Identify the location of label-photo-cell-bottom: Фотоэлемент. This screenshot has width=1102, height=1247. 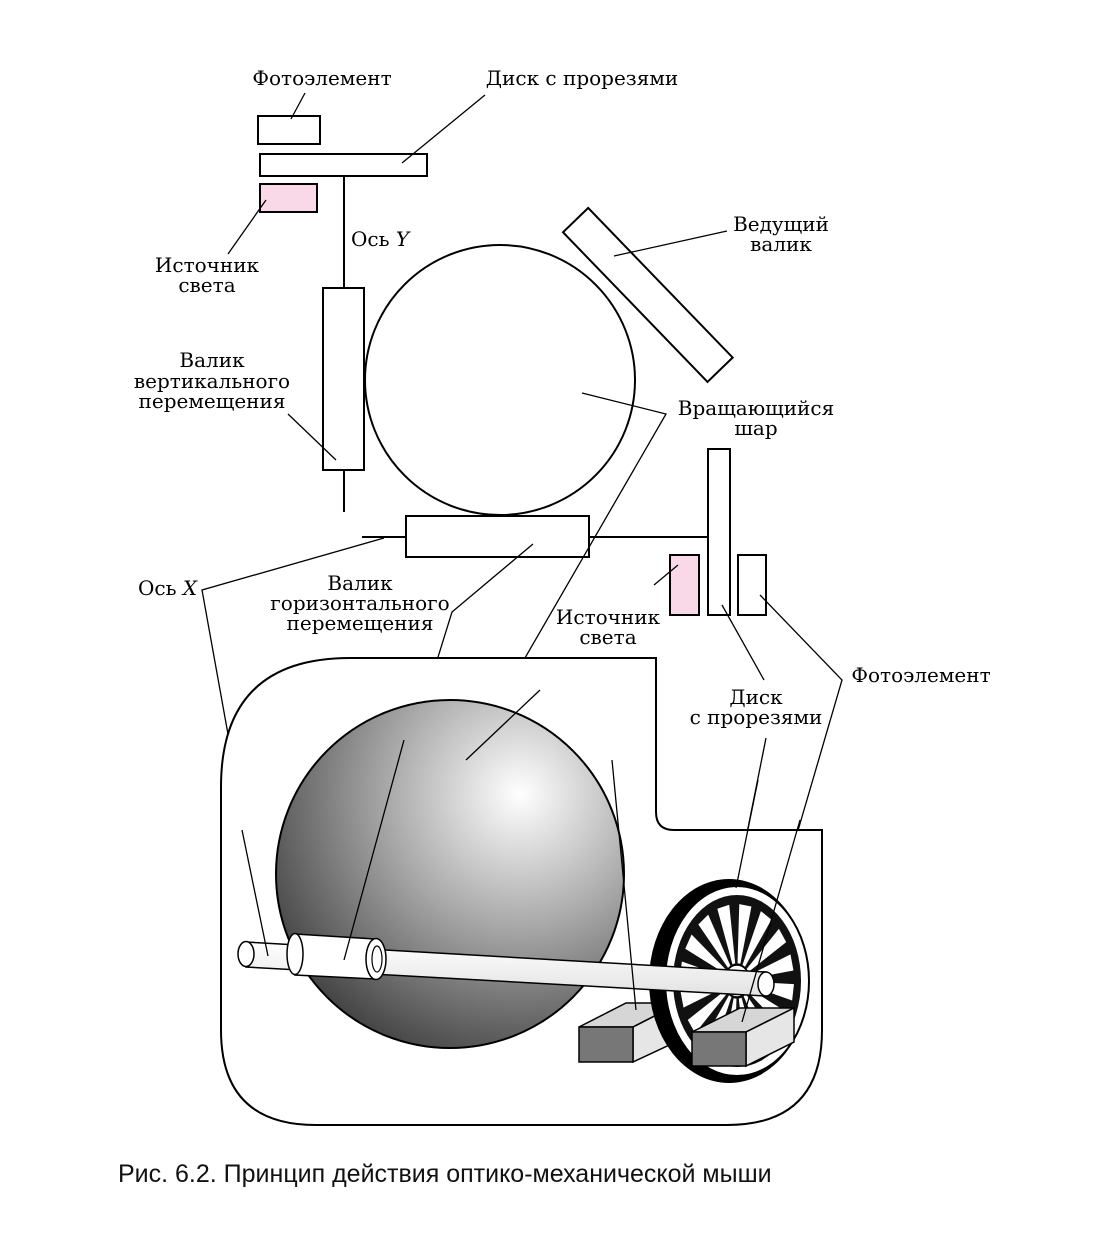
(920, 675).